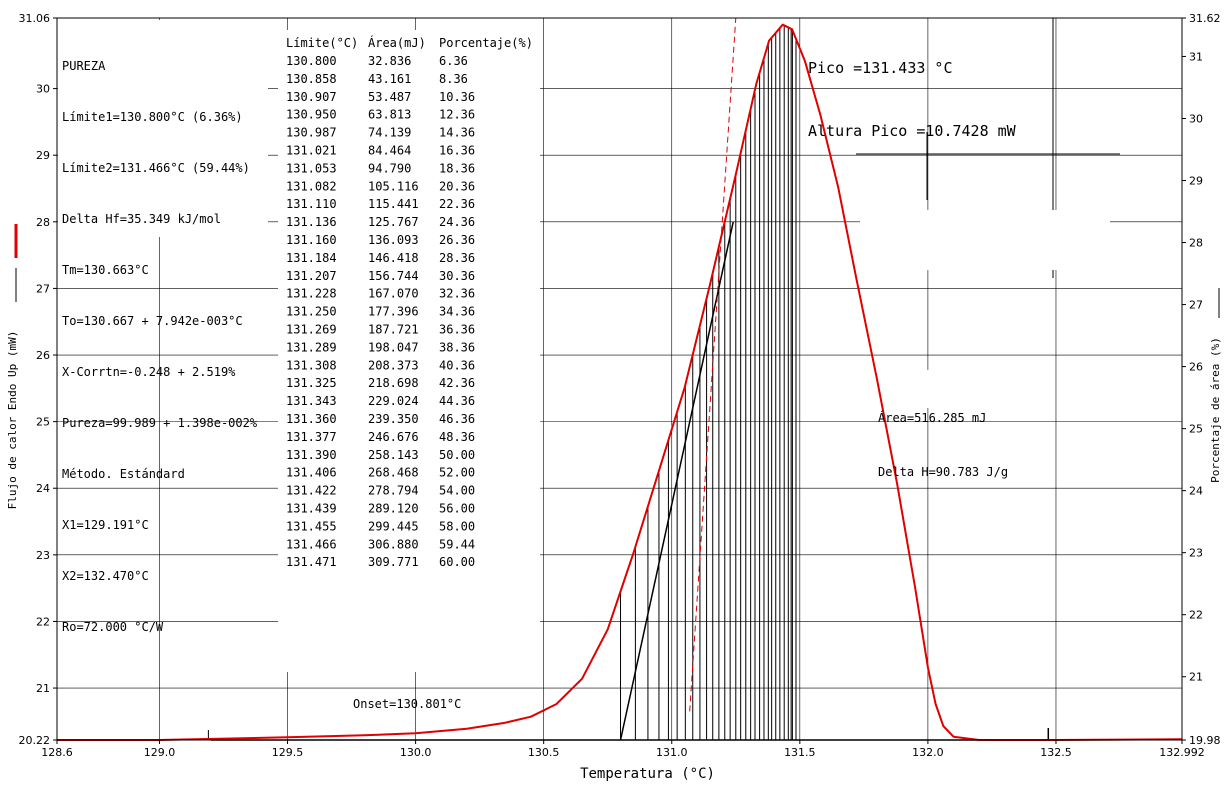 The image size is (1225, 786). I want to click on y-left-tick-label: 30, so click(43, 89).